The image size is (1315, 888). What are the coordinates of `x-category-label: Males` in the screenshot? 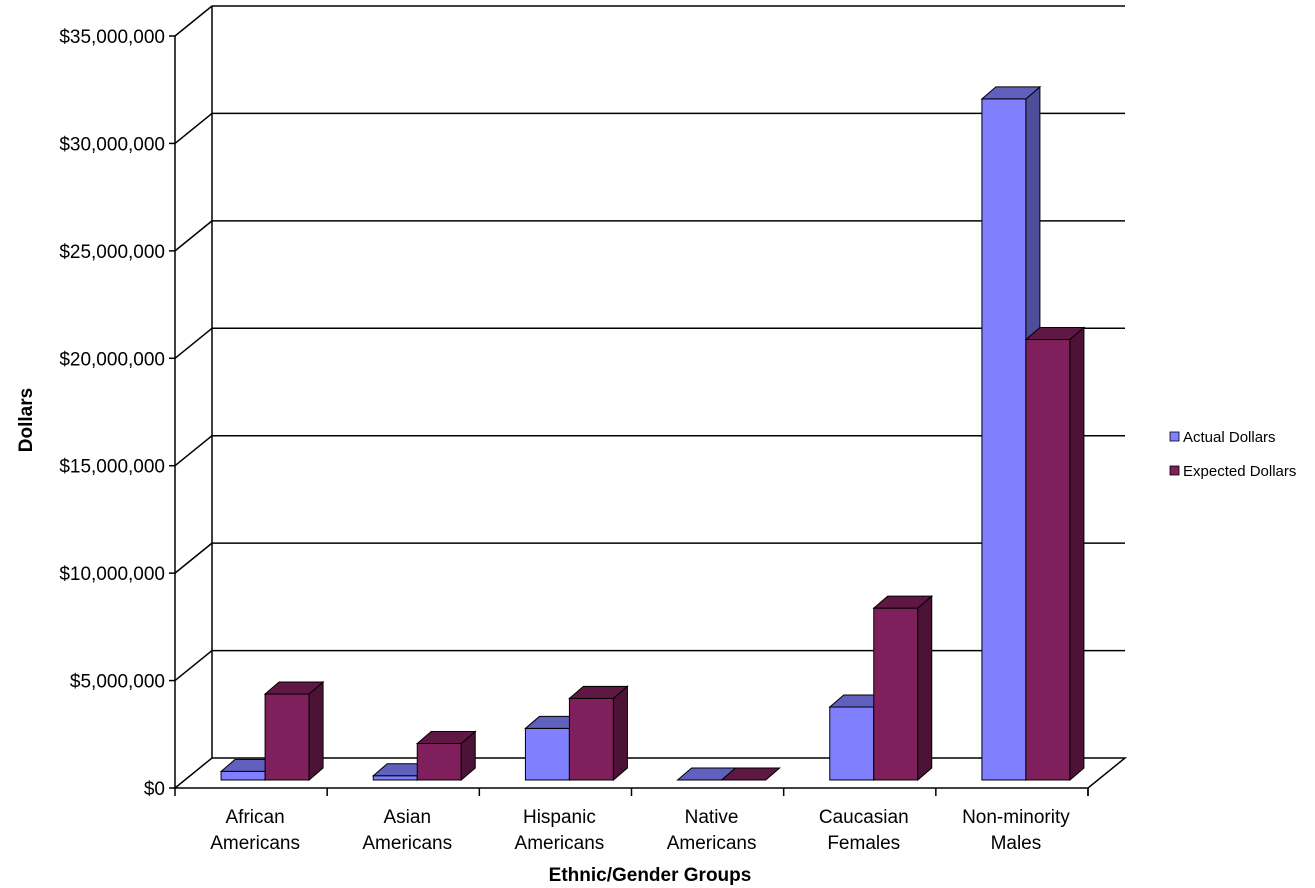 It's located at (1016, 843).